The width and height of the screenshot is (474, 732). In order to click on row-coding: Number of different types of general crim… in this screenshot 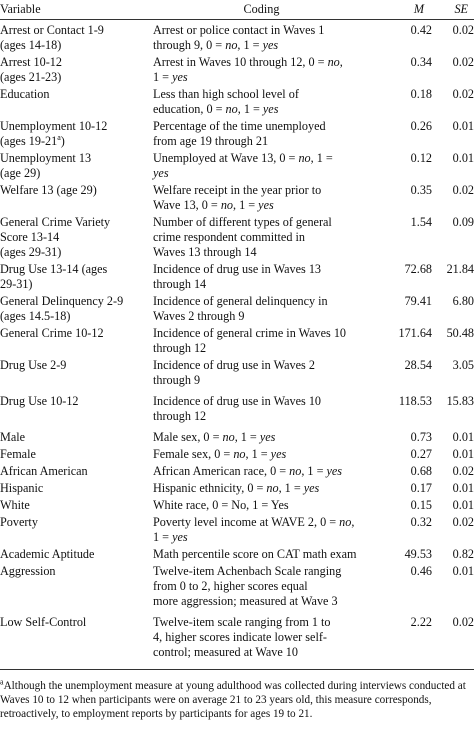, I will do `click(242, 237)`.